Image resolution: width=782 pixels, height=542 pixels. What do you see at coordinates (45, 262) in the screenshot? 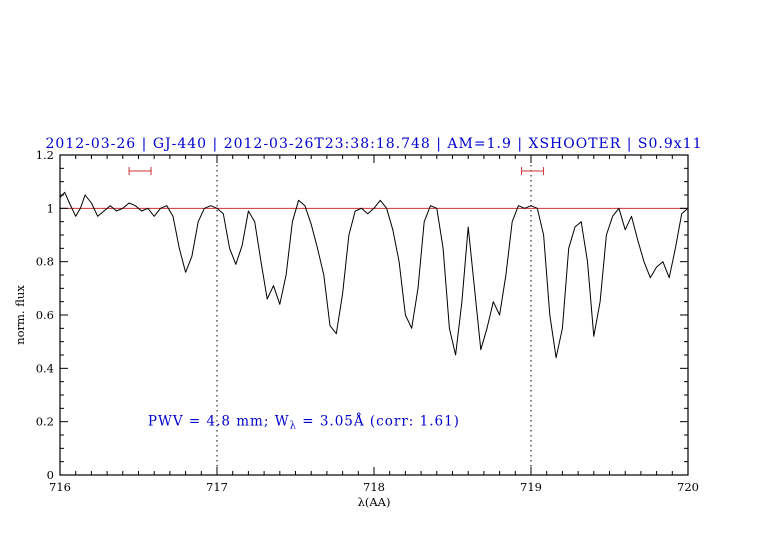
I see `y-tick-label: 0.8` at bounding box center [45, 262].